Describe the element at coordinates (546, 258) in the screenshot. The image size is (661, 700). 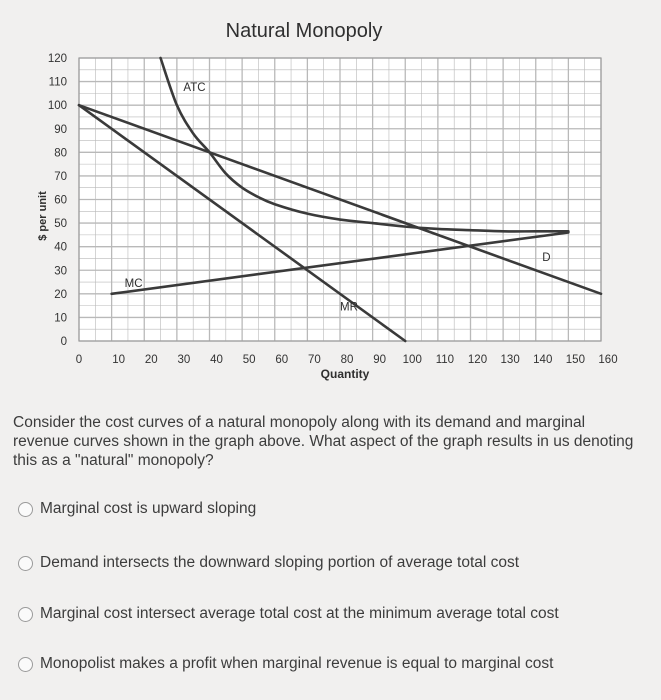
I see `curve-label-d: D` at that location.